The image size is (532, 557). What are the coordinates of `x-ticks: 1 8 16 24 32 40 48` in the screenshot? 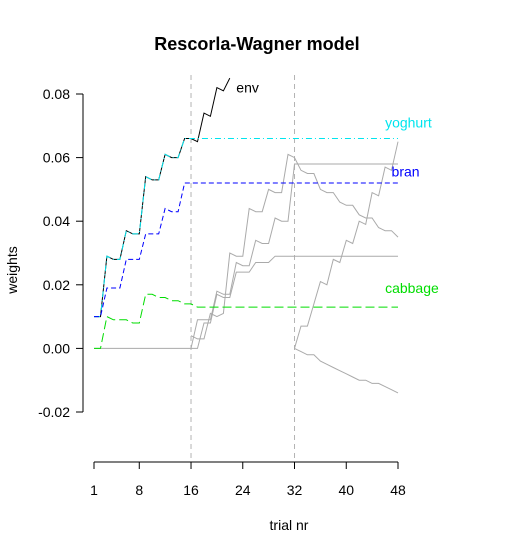 It's located at (248, 480).